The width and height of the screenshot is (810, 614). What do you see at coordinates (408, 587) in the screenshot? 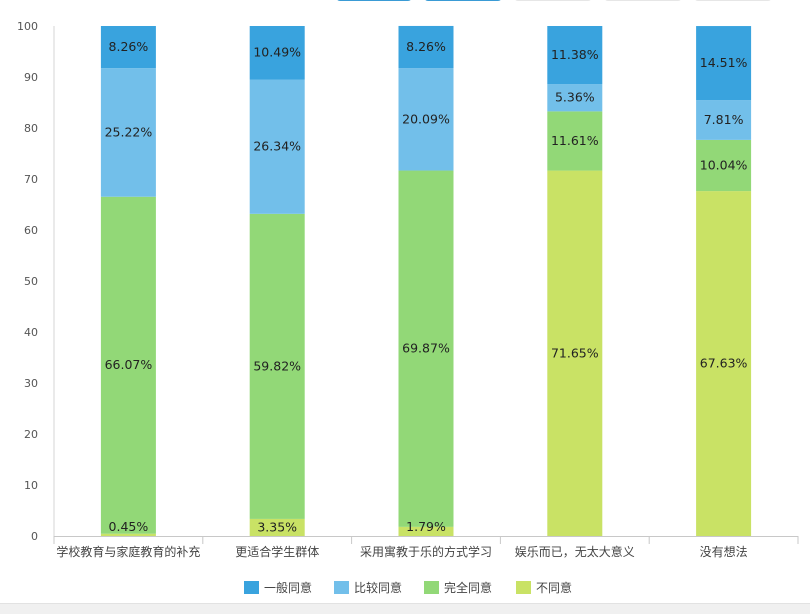
I see `legend: 一般同意 比较同意 完全同意 不同意` at bounding box center [408, 587].